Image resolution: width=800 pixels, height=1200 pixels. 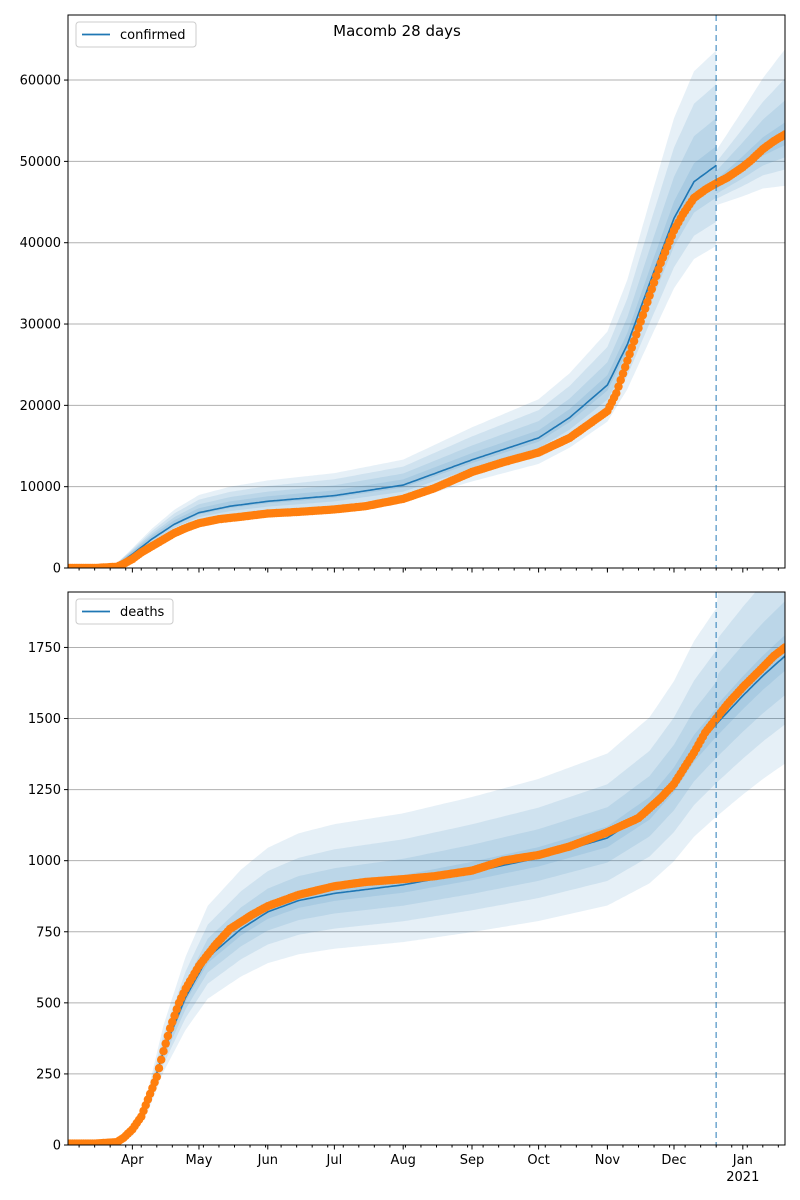 I want to click on y-tick-label: 50000, so click(x=40, y=162).